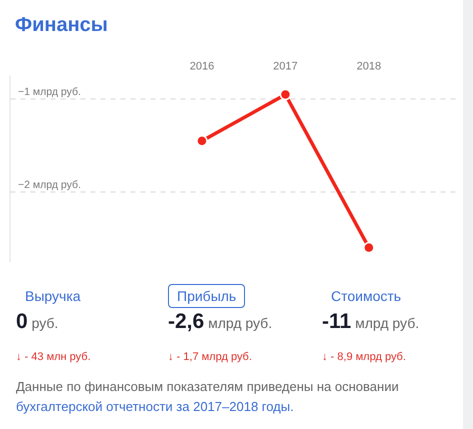 Image resolution: width=473 pixels, height=429 pixels. I want to click on x-tick-label: 2017, so click(285, 66).